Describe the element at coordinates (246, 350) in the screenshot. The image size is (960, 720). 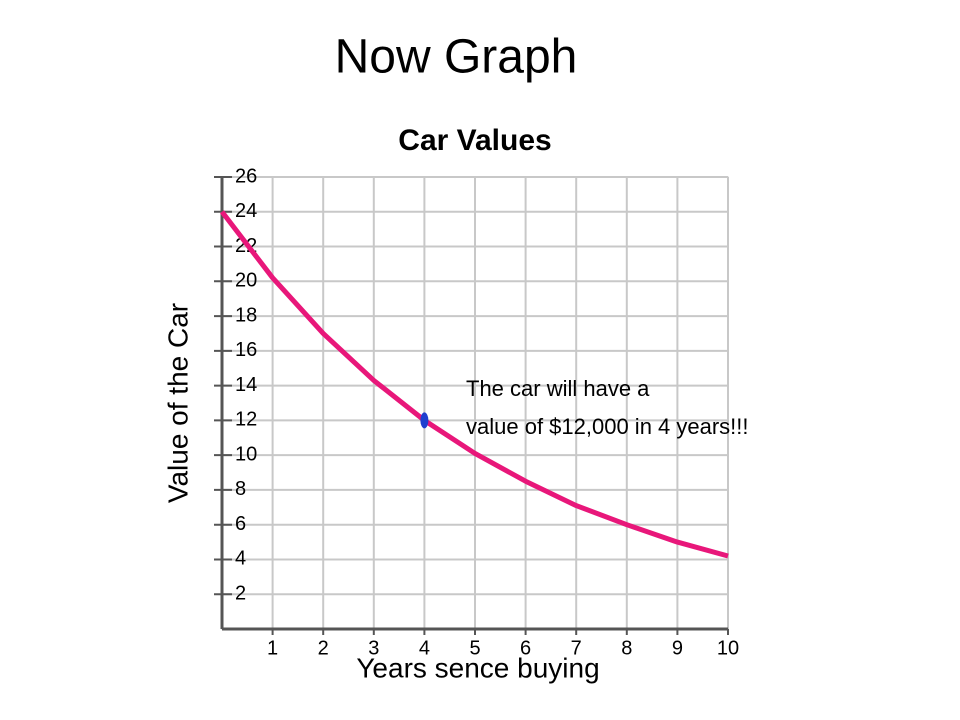
I see `y-tick-label: 16` at that location.